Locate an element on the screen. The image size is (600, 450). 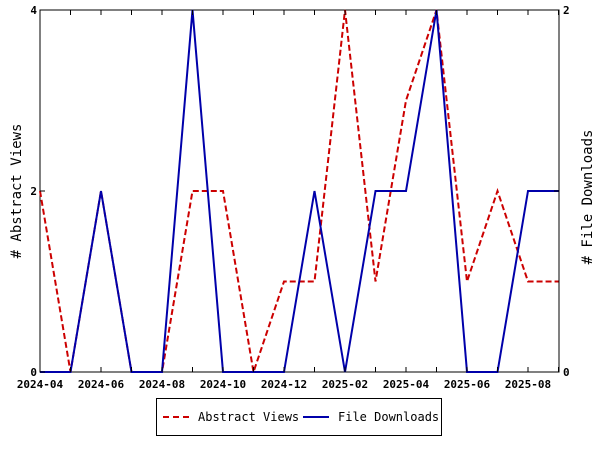
y-axis-left: 0 2 4 is located at coordinates (37, 191).